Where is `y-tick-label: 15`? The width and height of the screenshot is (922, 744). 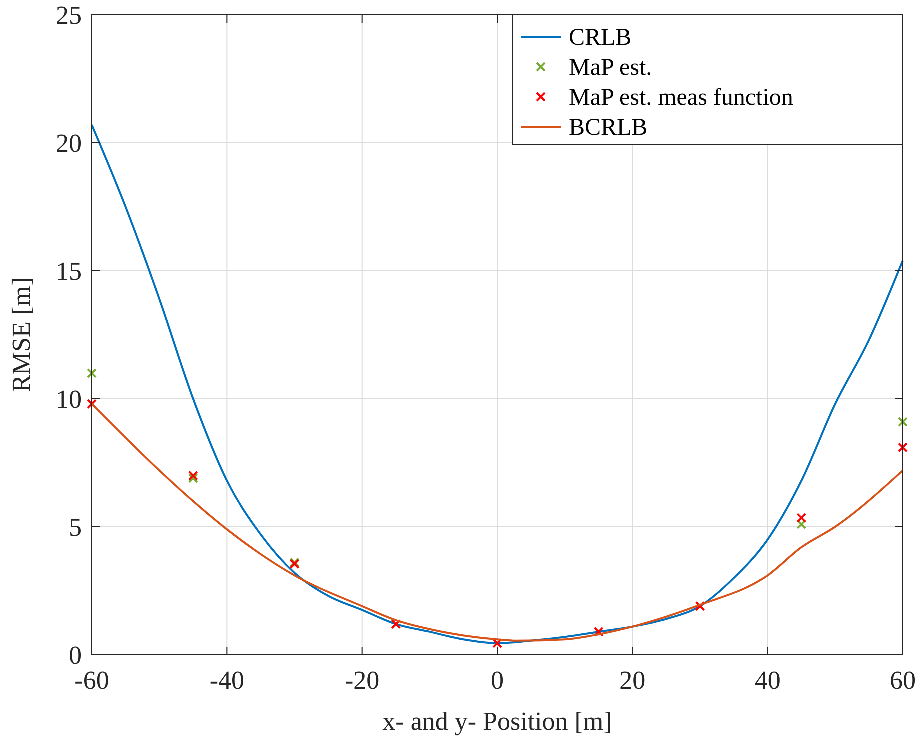 y-tick-label: 15 is located at coordinates (69, 271).